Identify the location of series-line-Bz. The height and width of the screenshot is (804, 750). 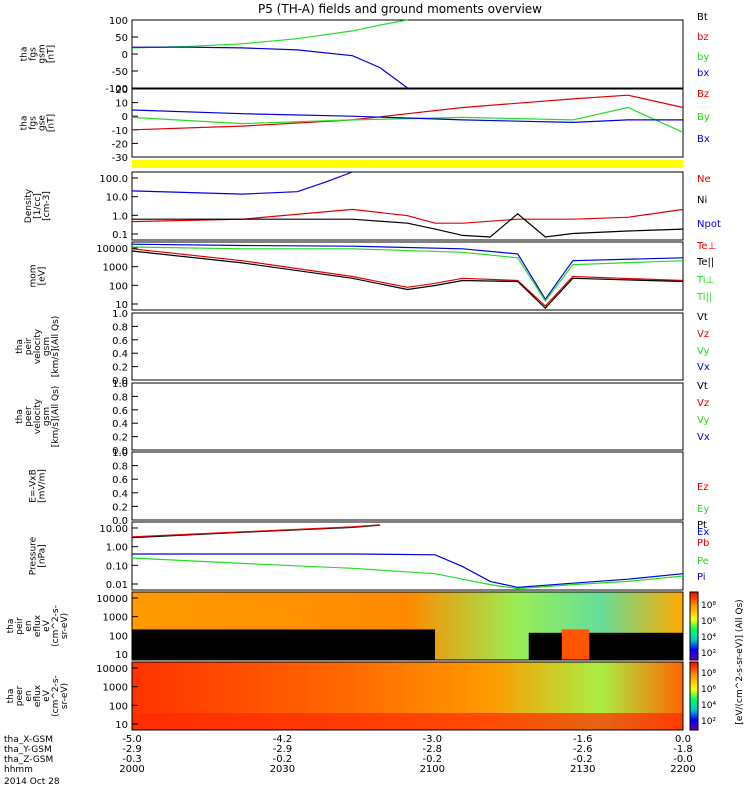
(407, 112).